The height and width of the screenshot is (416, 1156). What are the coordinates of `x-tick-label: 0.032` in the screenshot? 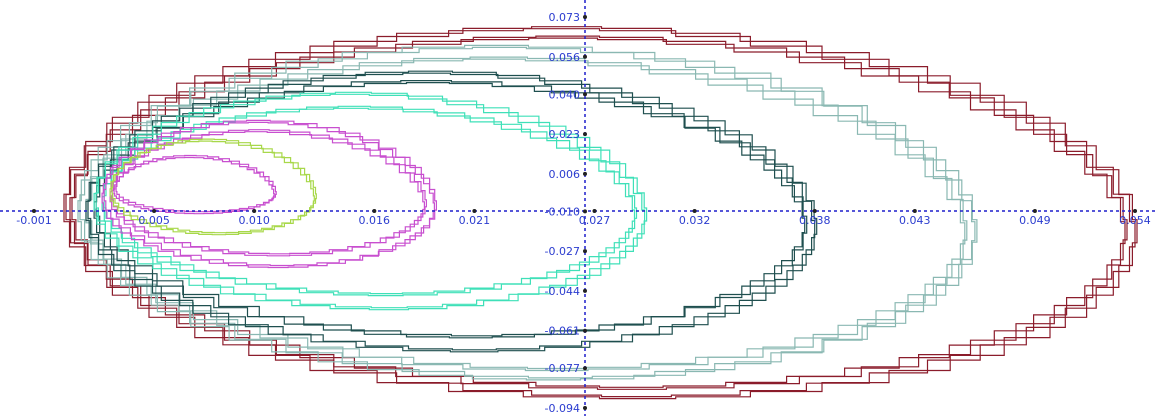 It's located at (695, 220).